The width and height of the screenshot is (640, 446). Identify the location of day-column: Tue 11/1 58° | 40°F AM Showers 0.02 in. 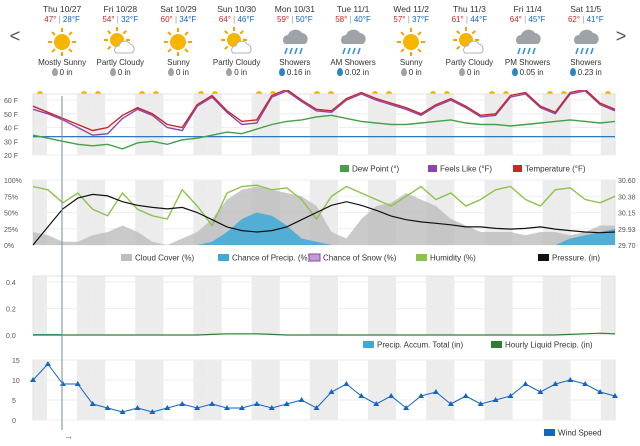
(353, 48).